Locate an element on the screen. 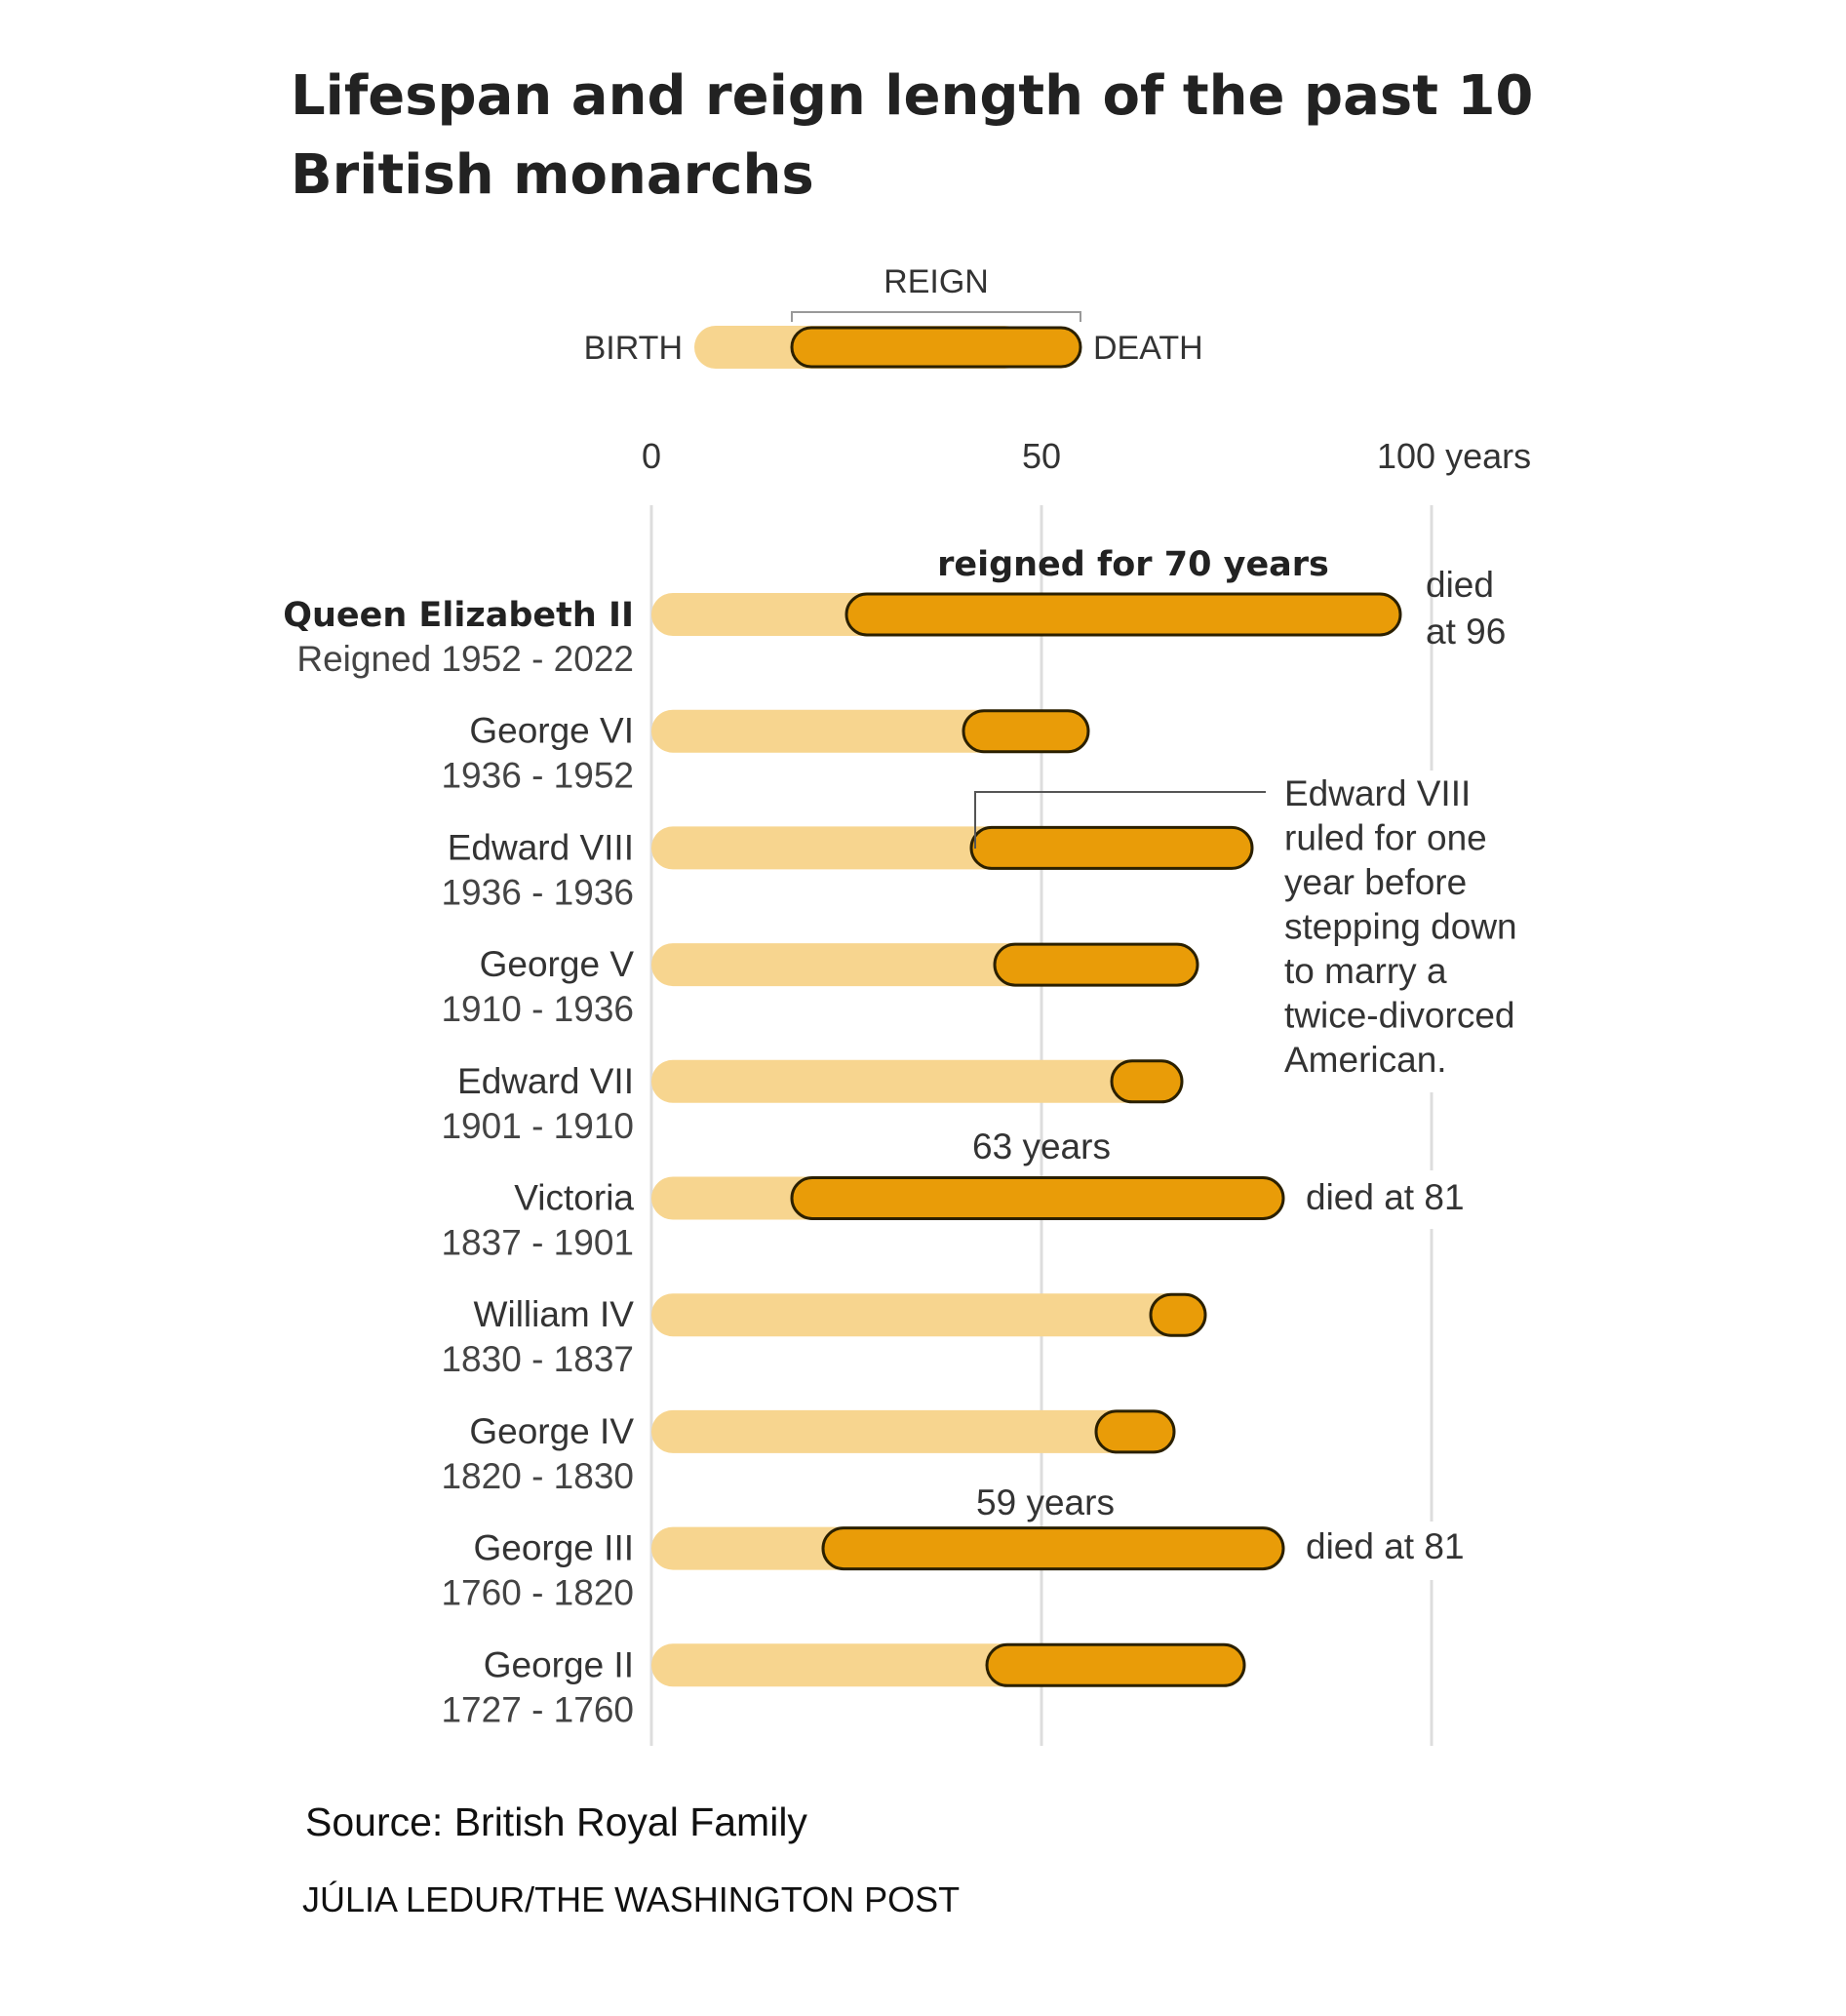 This screenshot has height=2016, width=1846. row-george-iii: George III 1760 - 1820 is located at coordinates (863, 1569).